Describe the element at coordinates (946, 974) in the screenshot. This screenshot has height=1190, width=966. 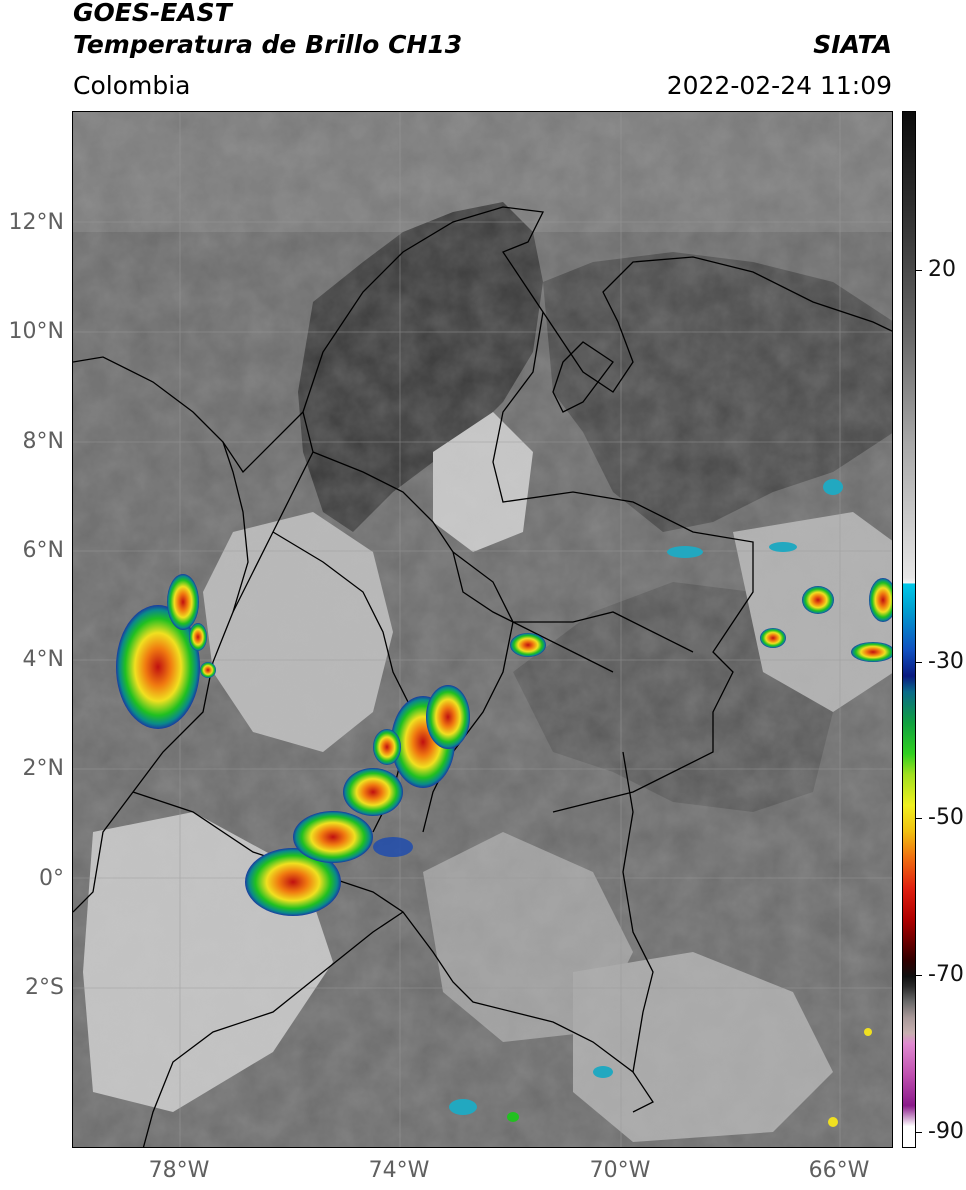
I see `colorbar-label-neg70: -70` at that location.